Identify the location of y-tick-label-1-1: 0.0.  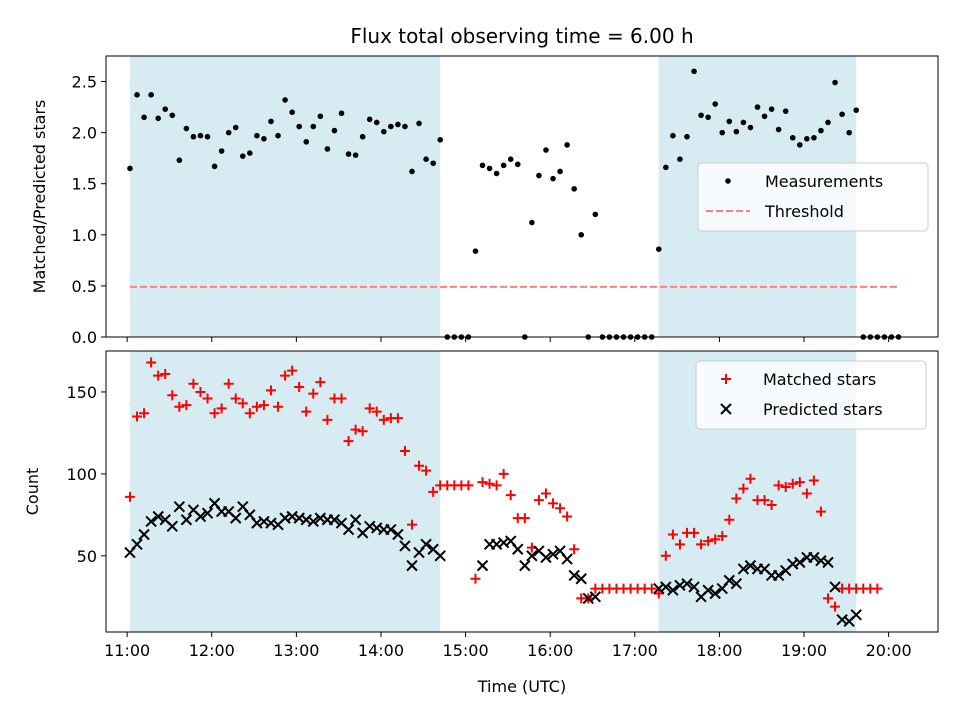
(84, 337).